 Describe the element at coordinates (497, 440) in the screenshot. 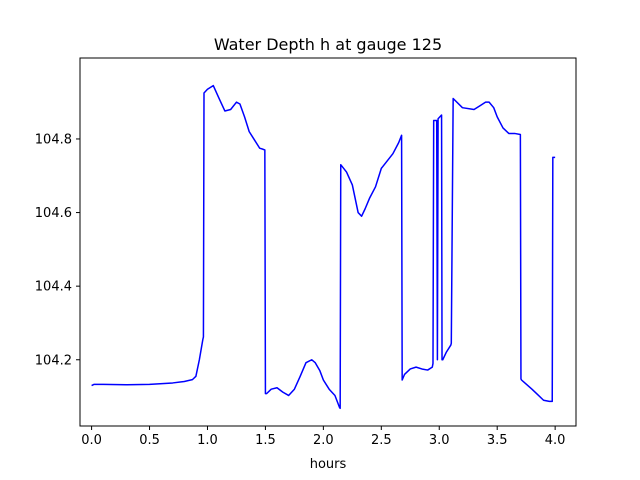

I see `x-tick-label: 3.5` at that location.